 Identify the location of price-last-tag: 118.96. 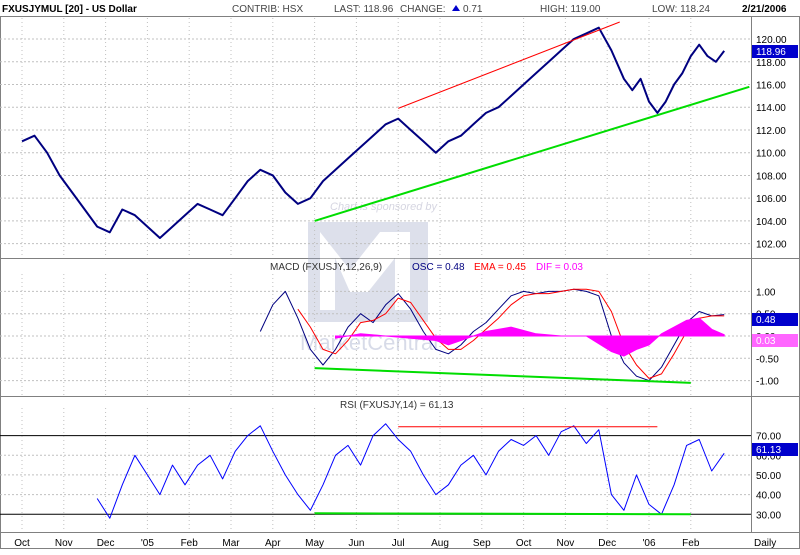
(775, 51).